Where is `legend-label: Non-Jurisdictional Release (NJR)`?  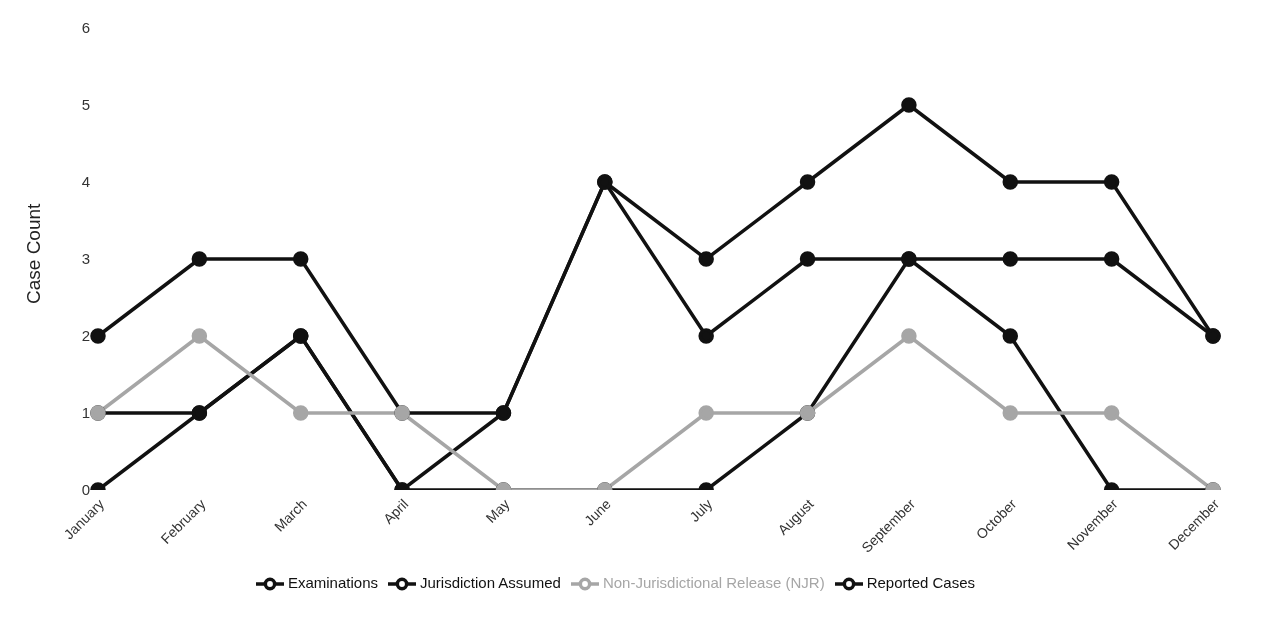
legend-label: Non-Jurisdictional Release (NJR) is located at coordinates (713, 582).